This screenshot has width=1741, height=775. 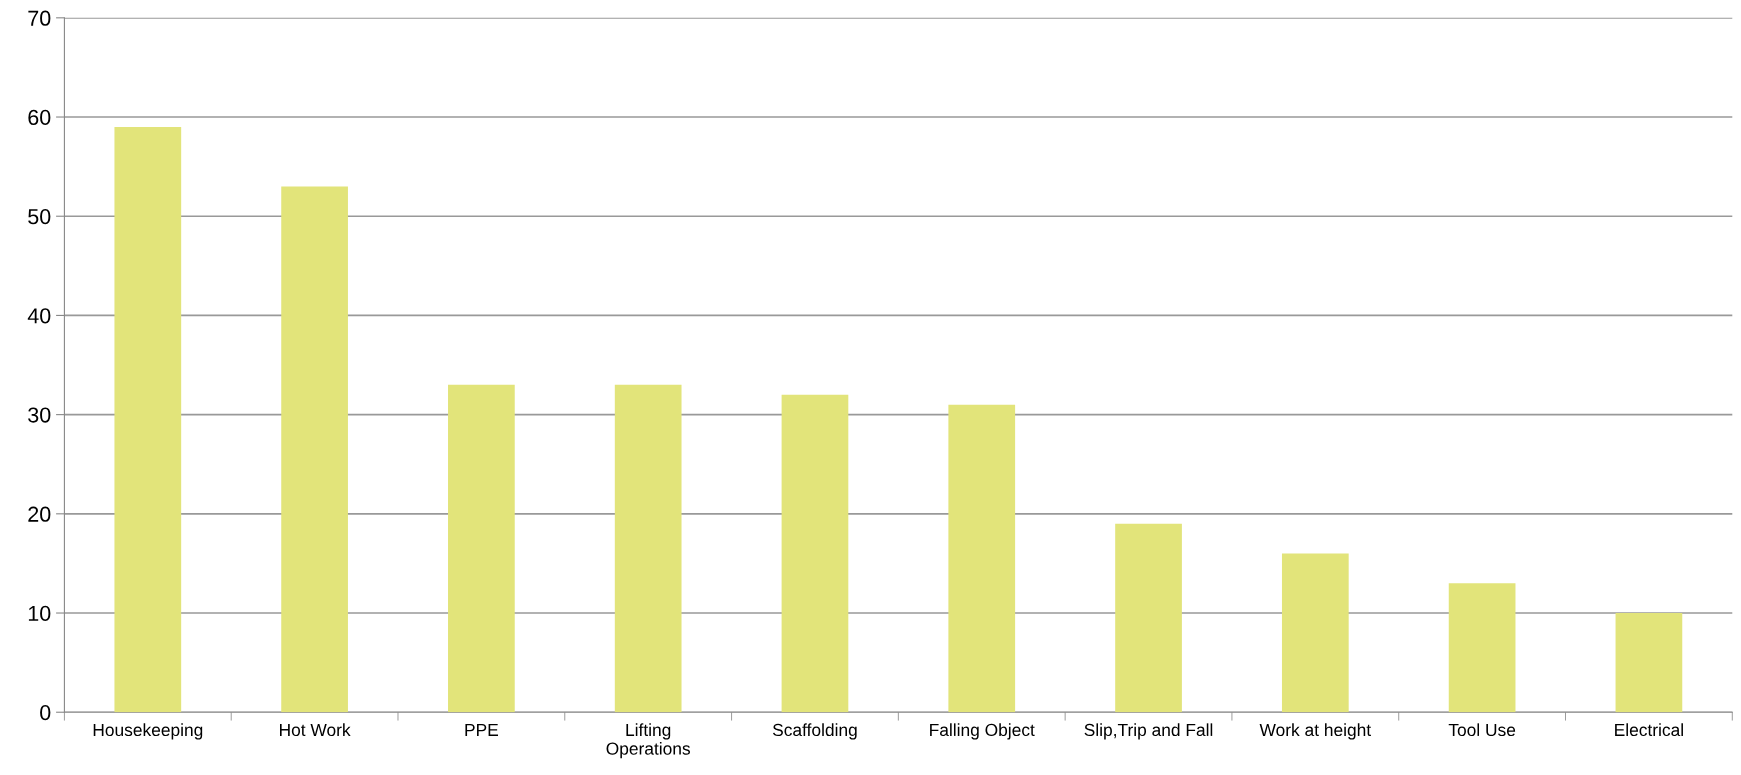 What do you see at coordinates (1649, 730) in the screenshot?
I see `x-tick-label: Electrical` at bounding box center [1649, 730].